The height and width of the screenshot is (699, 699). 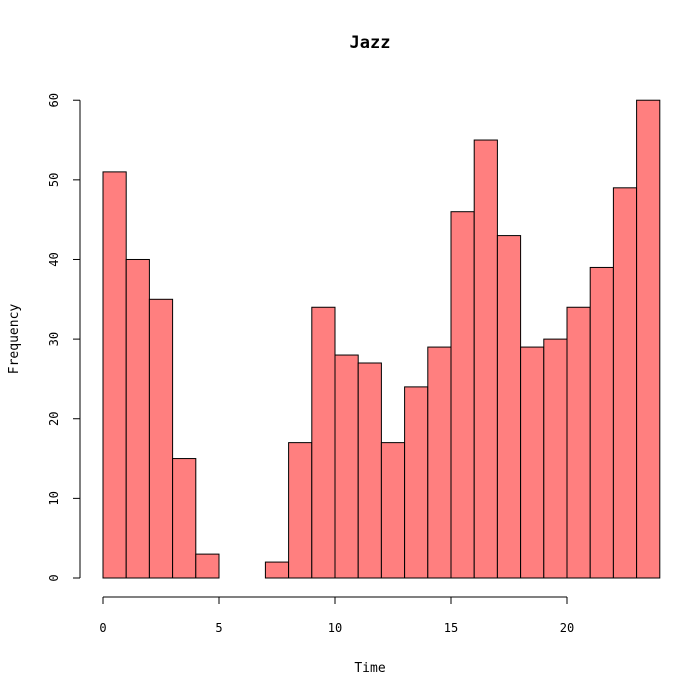 I want to click on y-axis-label: Frequency, so click(x=14, y=339).